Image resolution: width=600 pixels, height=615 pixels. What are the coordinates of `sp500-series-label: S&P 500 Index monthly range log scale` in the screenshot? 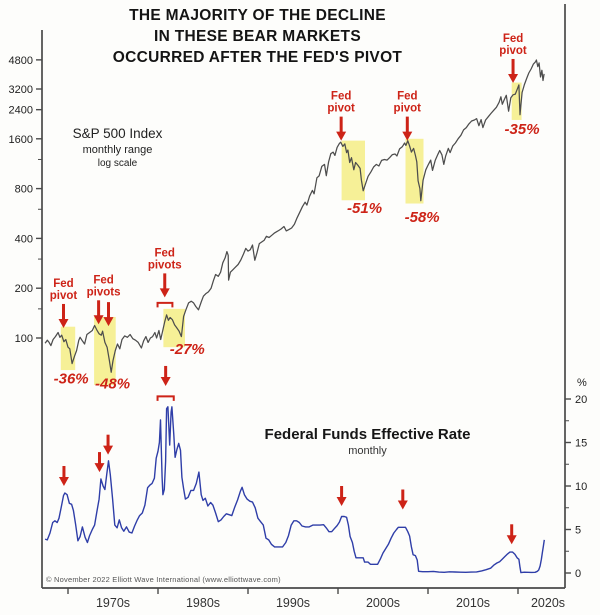 It's located at (117, 147).